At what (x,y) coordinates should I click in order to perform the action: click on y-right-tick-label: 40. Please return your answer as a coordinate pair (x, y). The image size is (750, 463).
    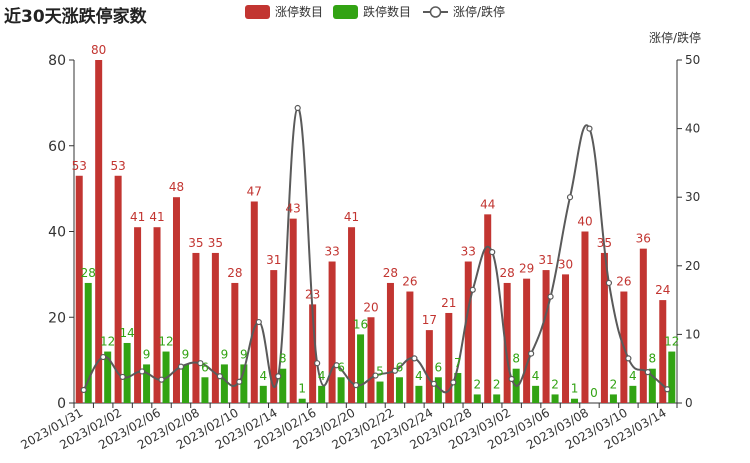
    Looking at the image, I should click on (692, 129).